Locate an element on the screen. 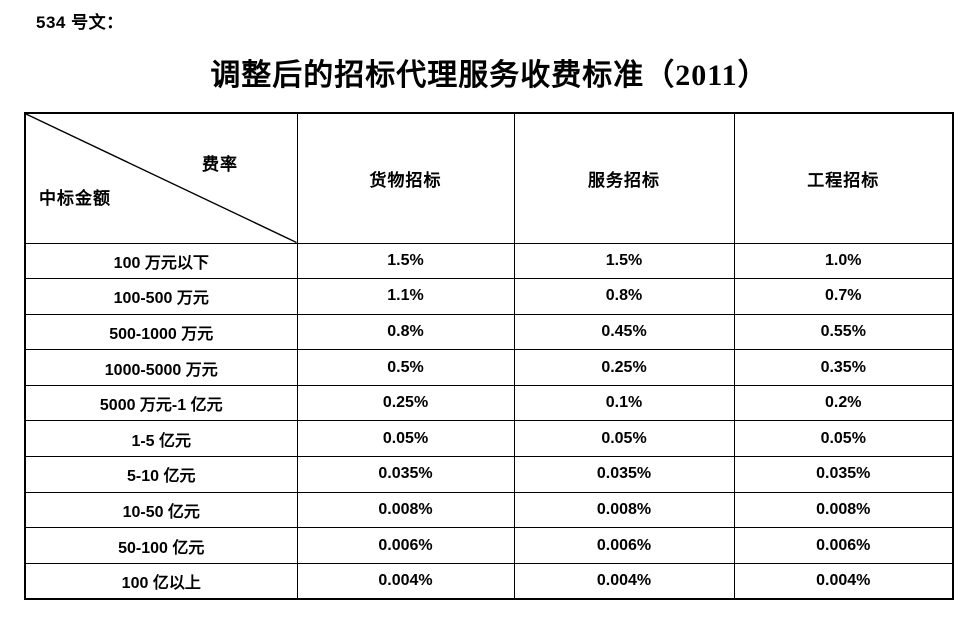  amount-cell: 5-10 亿元 is located at coordinates (161, 474).